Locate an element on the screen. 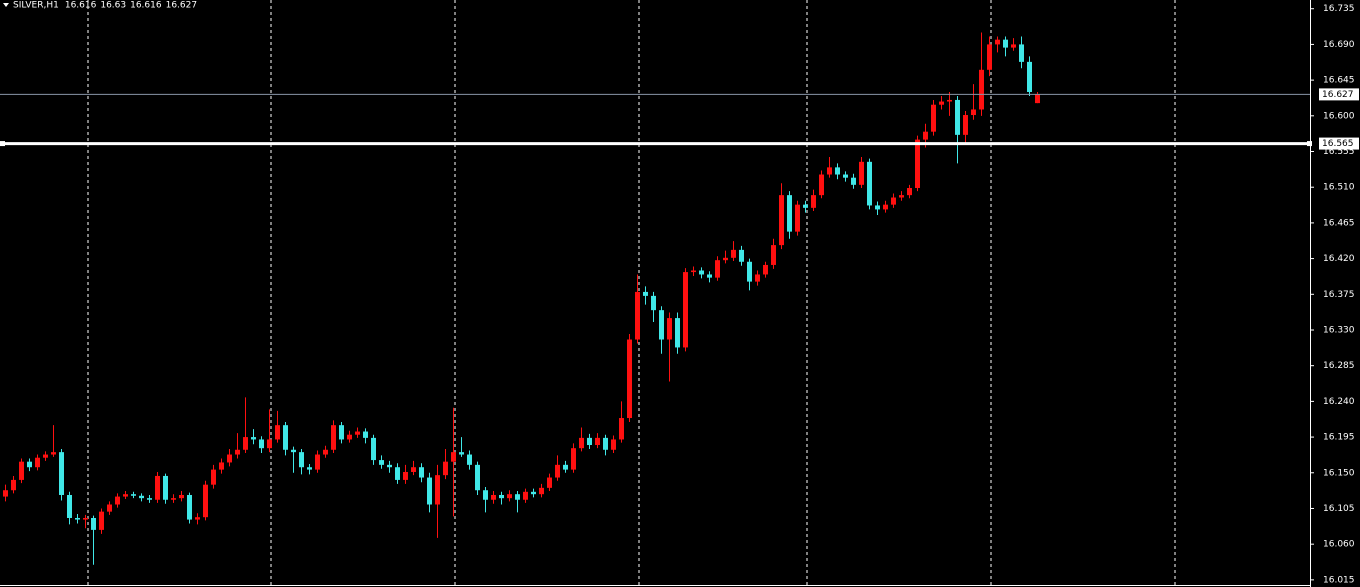 This screenshot has width=1360, height=587. title-arrow is located at coordinates (6, 5).